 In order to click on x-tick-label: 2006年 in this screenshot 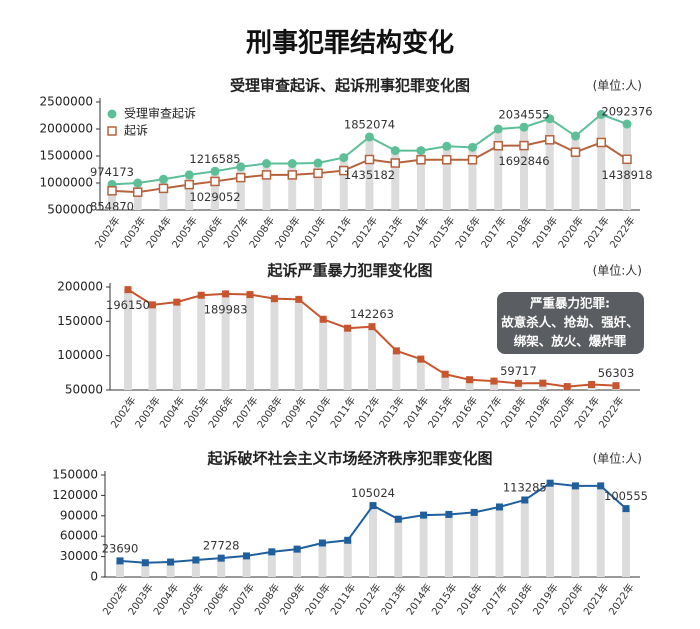, I will do `click(216, 599)`.